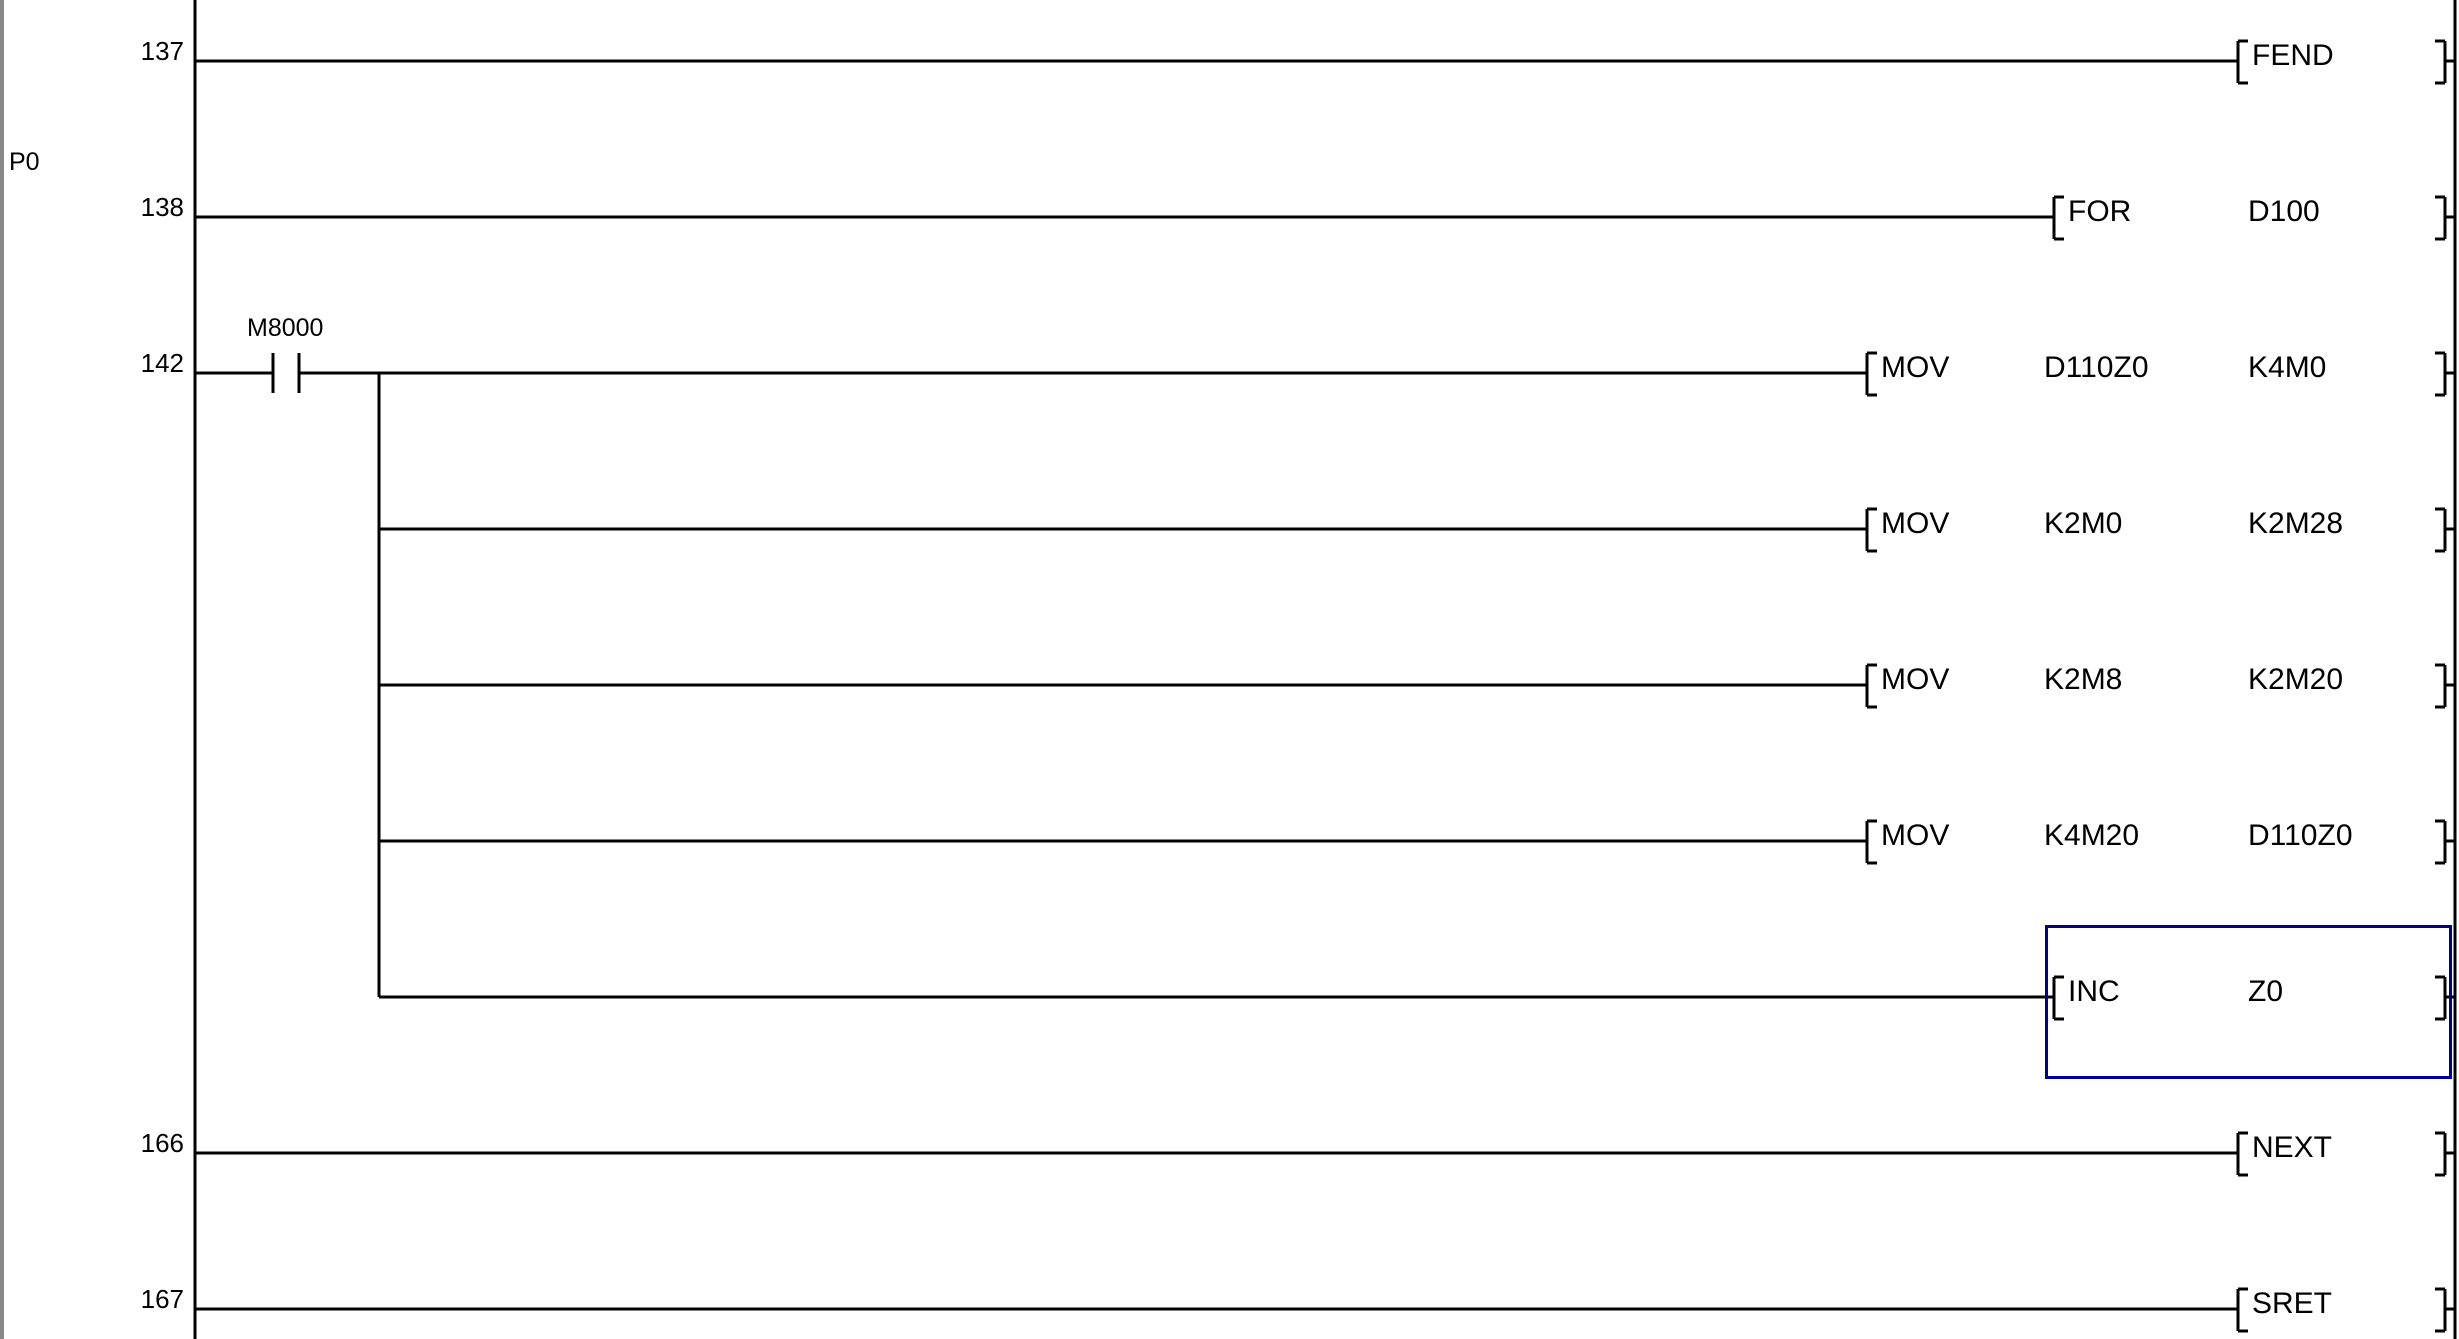  Describe the element at coordinates (2083, 523) in the screenshot. I see `instruction-operand: K2M0` at that location.